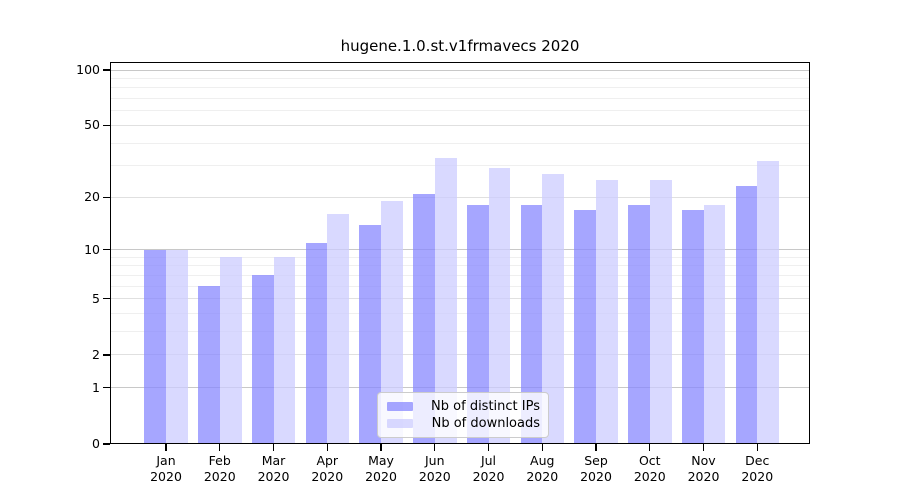  I want to click on x-tick-mark-jan, so click(166, 447).